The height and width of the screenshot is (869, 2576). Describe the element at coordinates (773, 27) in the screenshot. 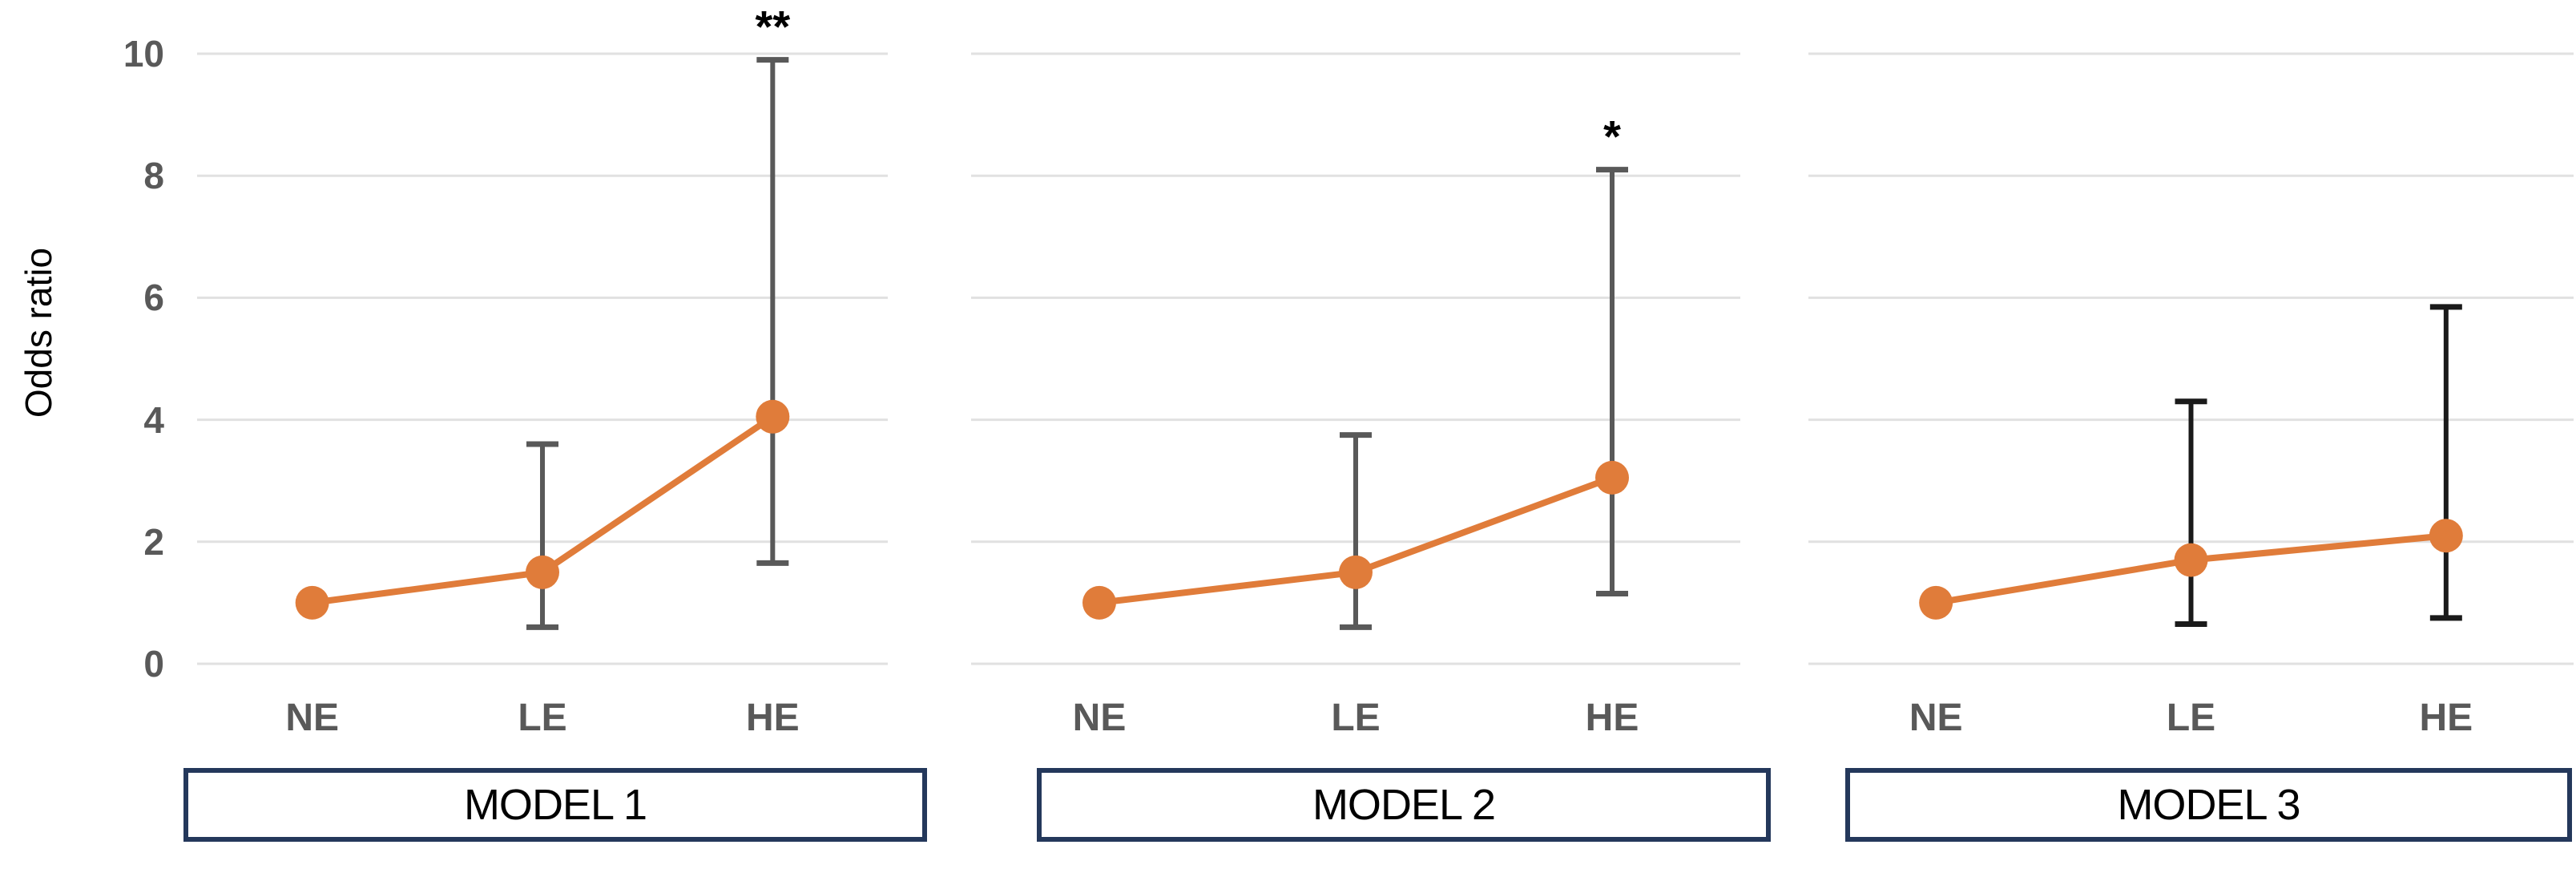

I see `significance-marker: **` at that location.